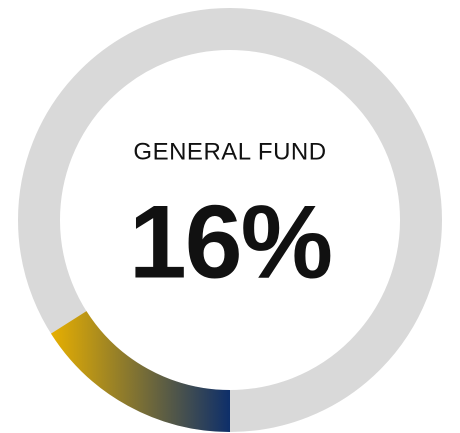  I want to click on gauge-value-label: 16%, so click(230, 242).